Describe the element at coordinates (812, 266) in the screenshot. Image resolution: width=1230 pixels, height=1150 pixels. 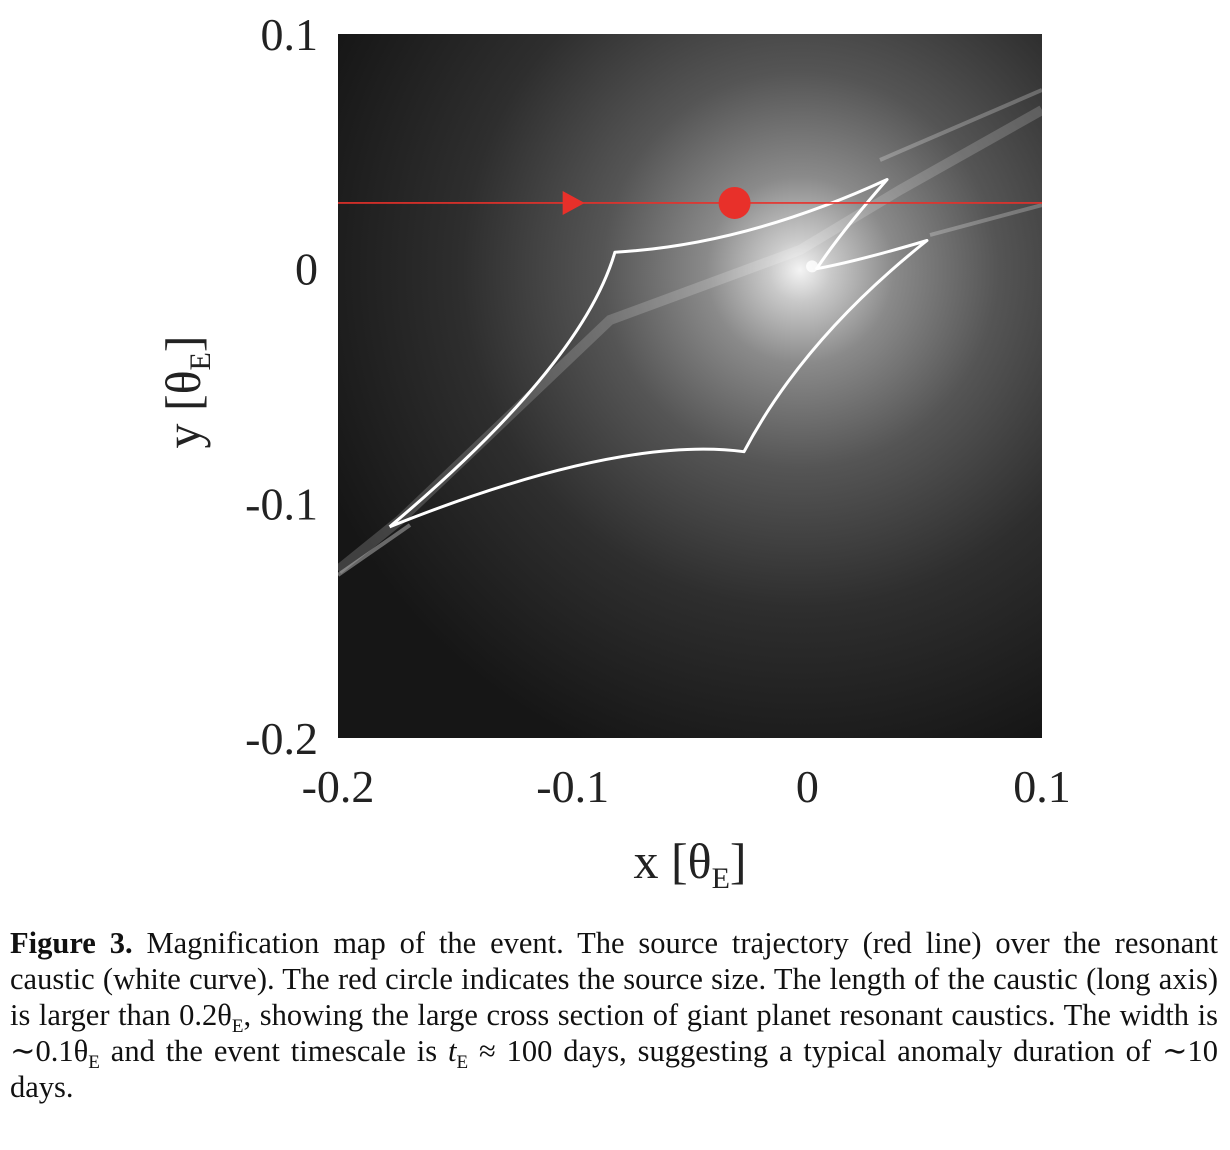
I see `magnification-peak` at that location.